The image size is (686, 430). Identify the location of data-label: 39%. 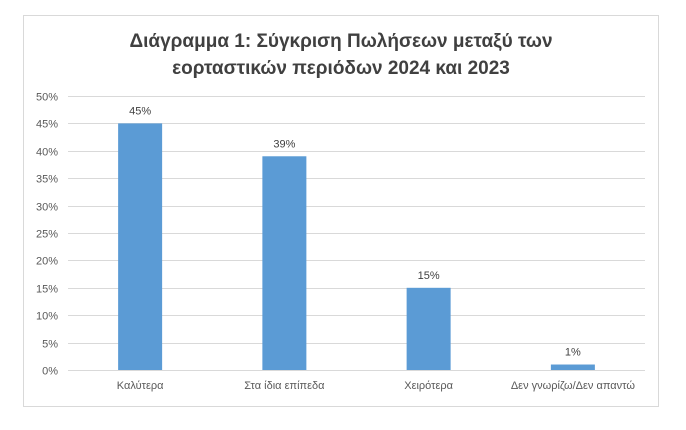
(284, 144).